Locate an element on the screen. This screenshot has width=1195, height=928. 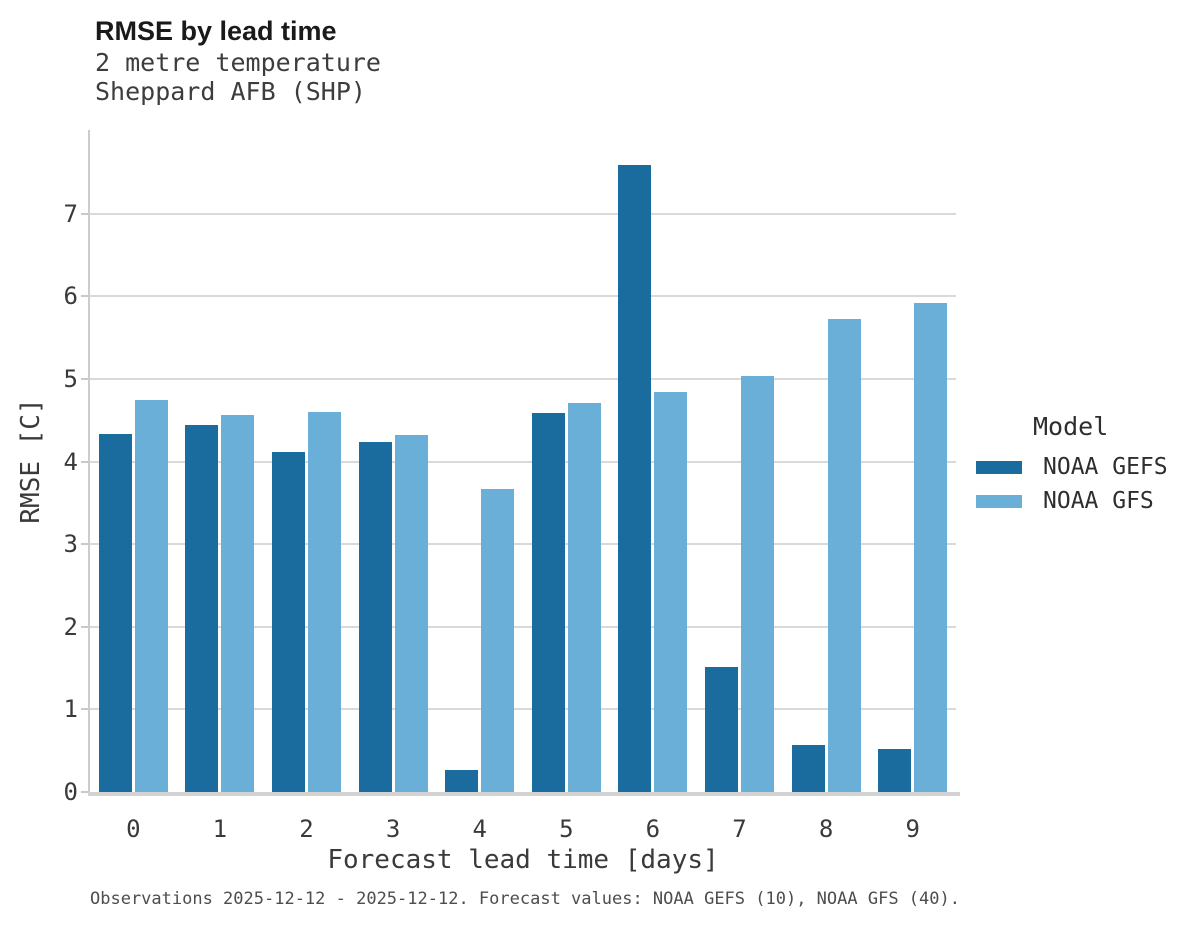
y-axis-label: RMSE [C] is located at coordinates (31, 461).